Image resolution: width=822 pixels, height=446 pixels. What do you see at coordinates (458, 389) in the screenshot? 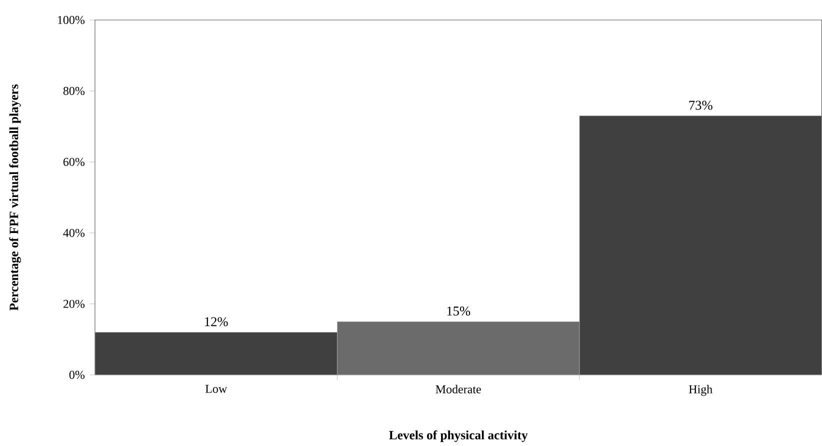
I see `x-tick-label: Moderate` at bounding box center [458, 389].